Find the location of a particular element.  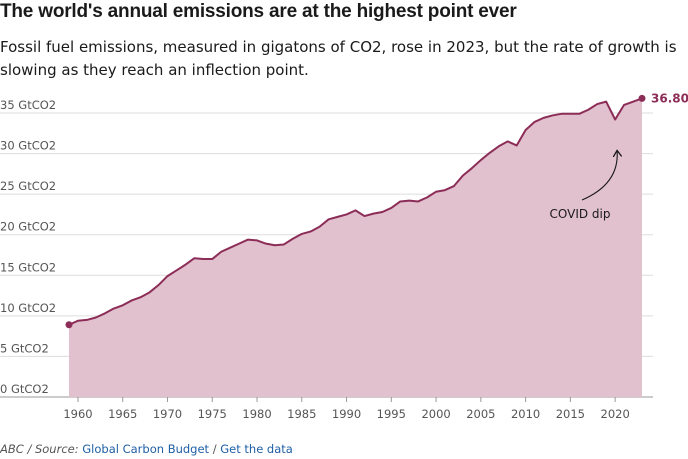

x-tick-label: 2020 is located at coordinates (615, 414).